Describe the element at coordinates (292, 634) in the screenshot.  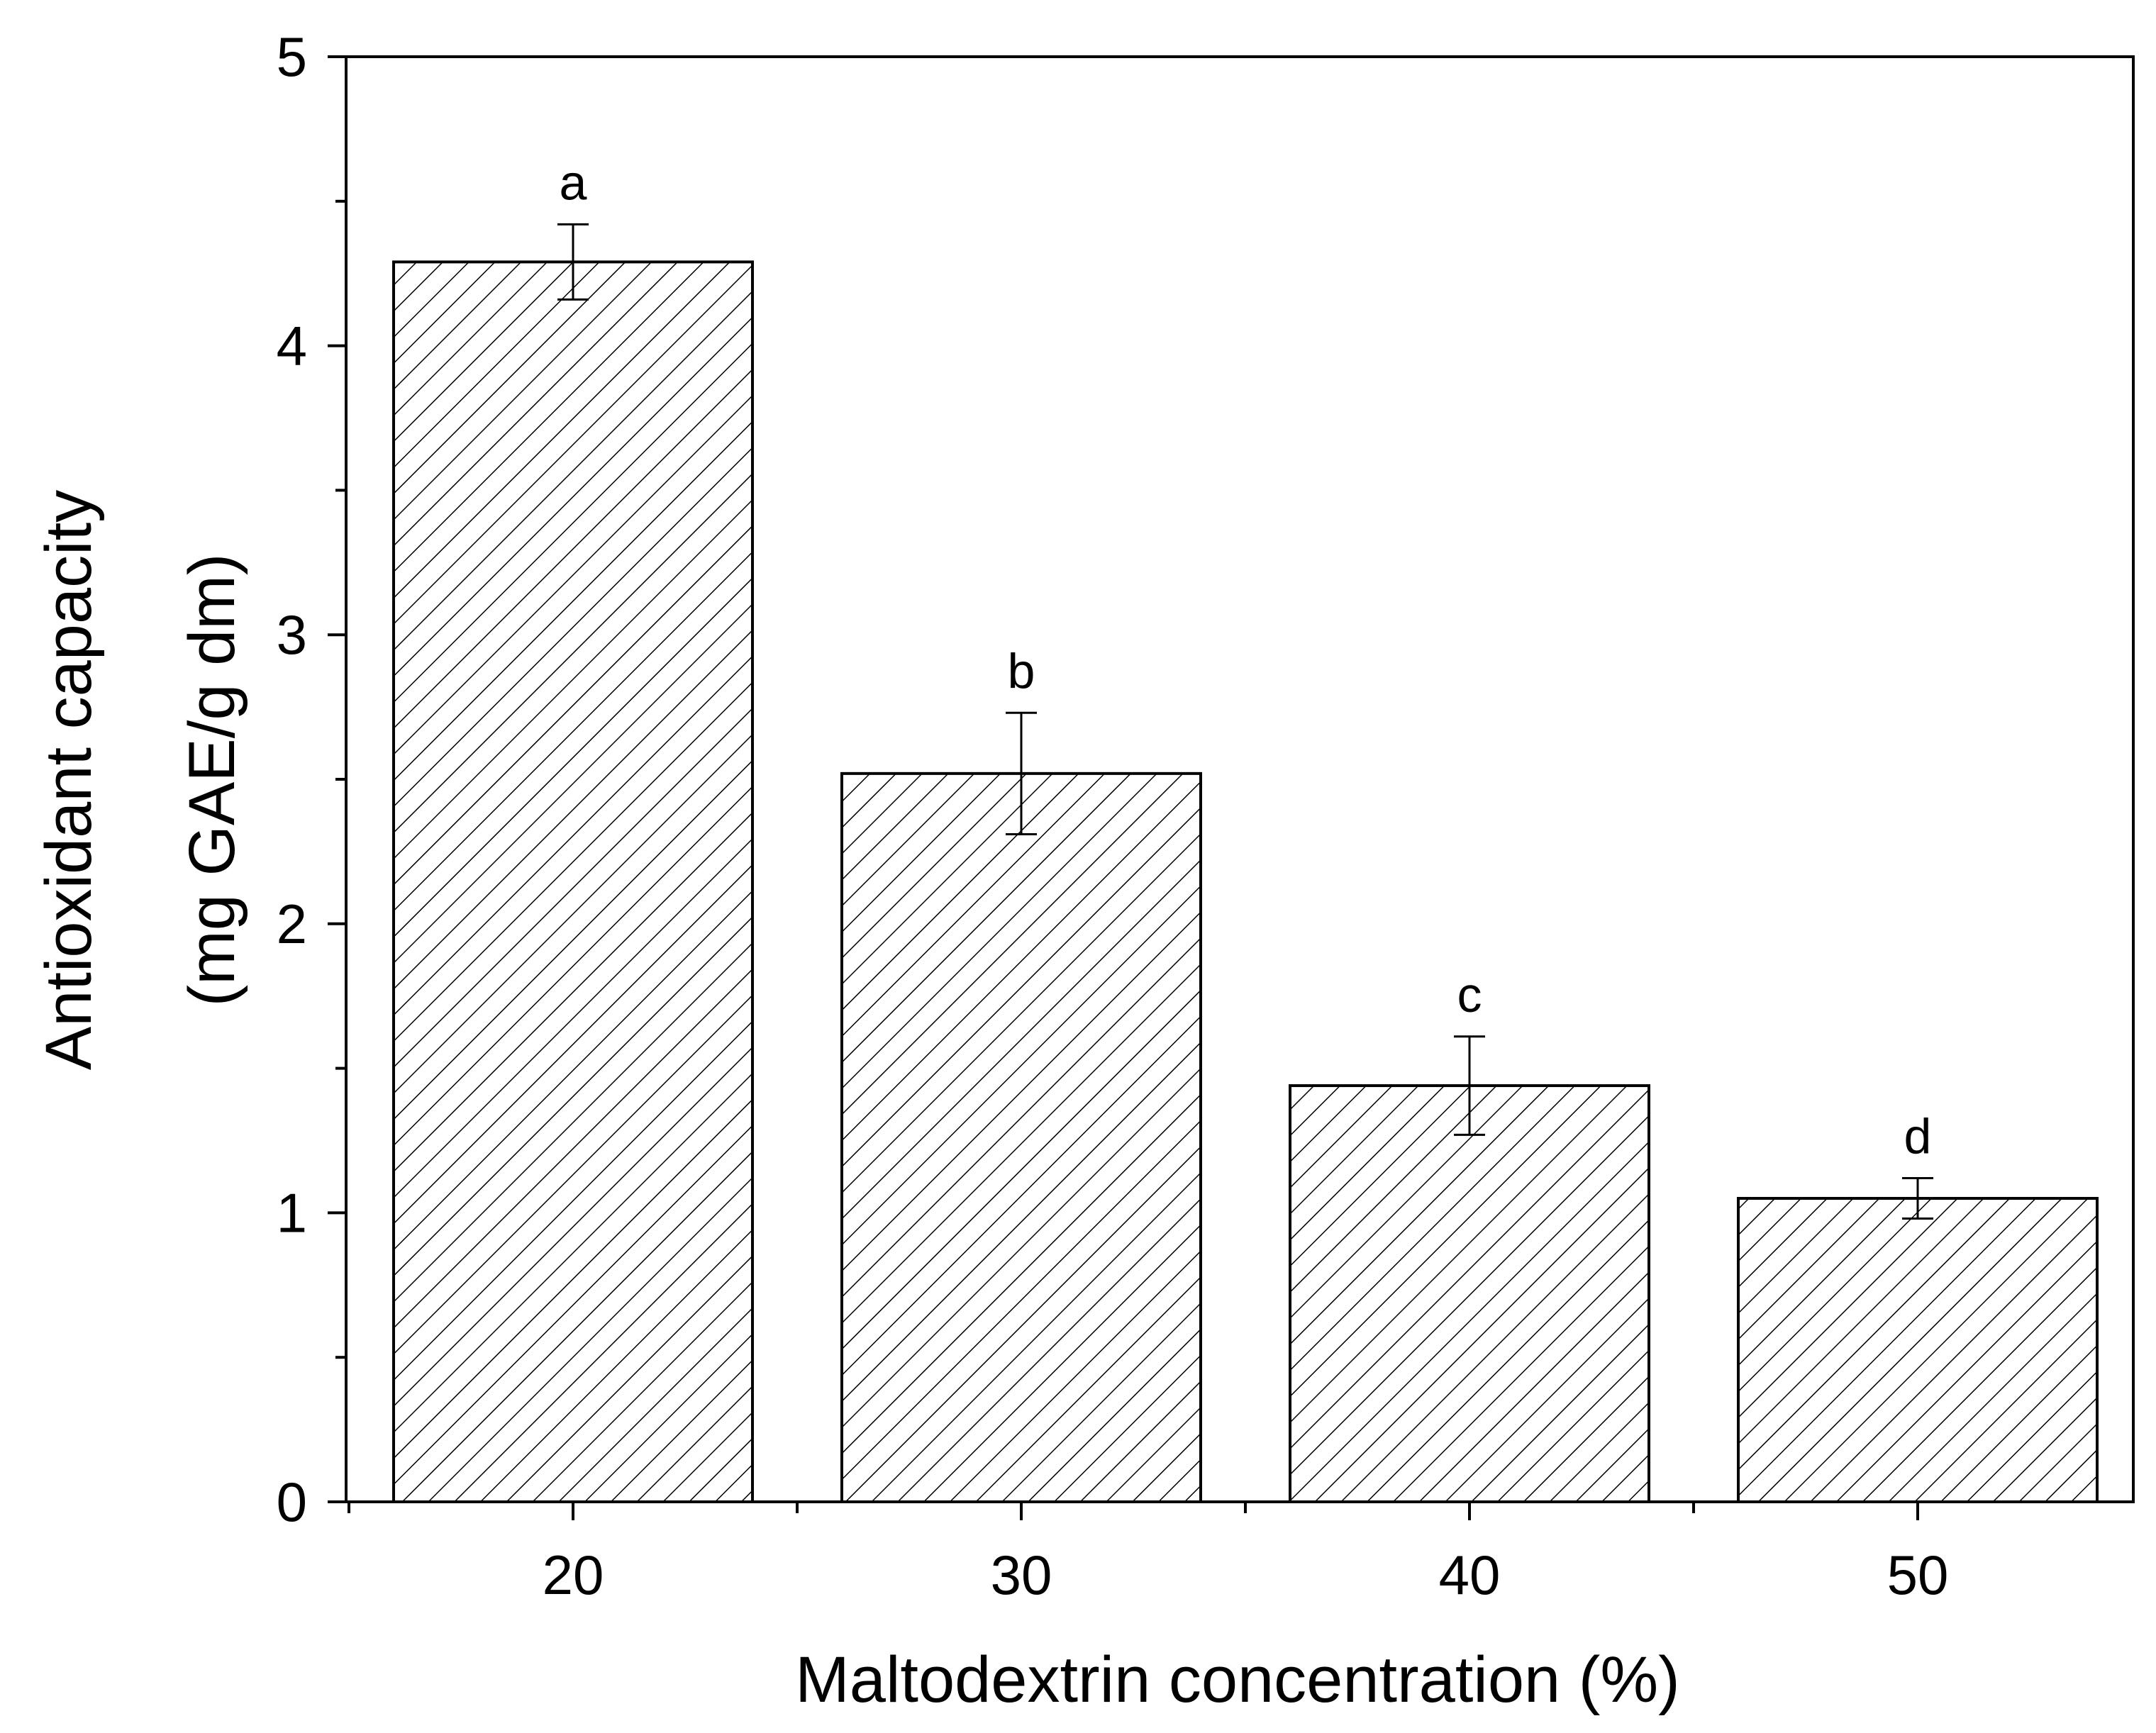
I see `y-tick-label-3: 3` at that location.